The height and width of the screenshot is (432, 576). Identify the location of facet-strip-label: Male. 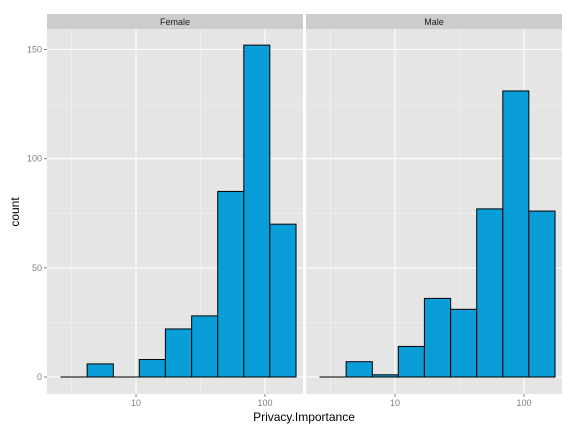
(434, 22).